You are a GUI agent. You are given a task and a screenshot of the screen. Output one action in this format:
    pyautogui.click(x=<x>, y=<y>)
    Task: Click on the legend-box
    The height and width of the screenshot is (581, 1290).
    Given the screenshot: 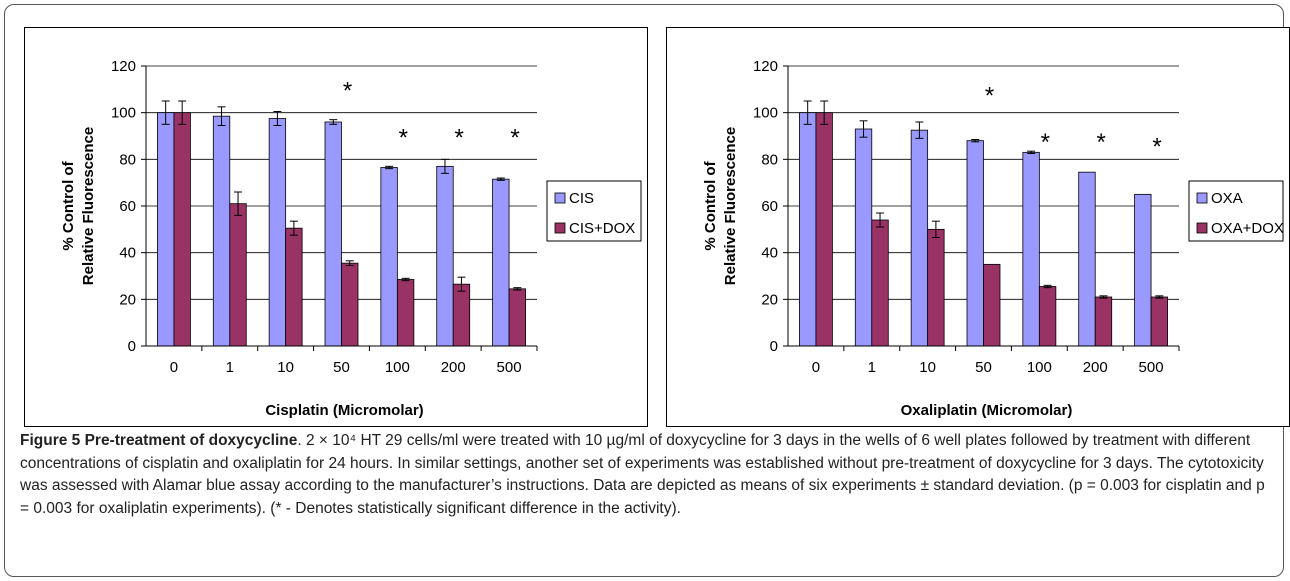 What is the action you would take?
    pyautogui.click(x=594, y=211)
    